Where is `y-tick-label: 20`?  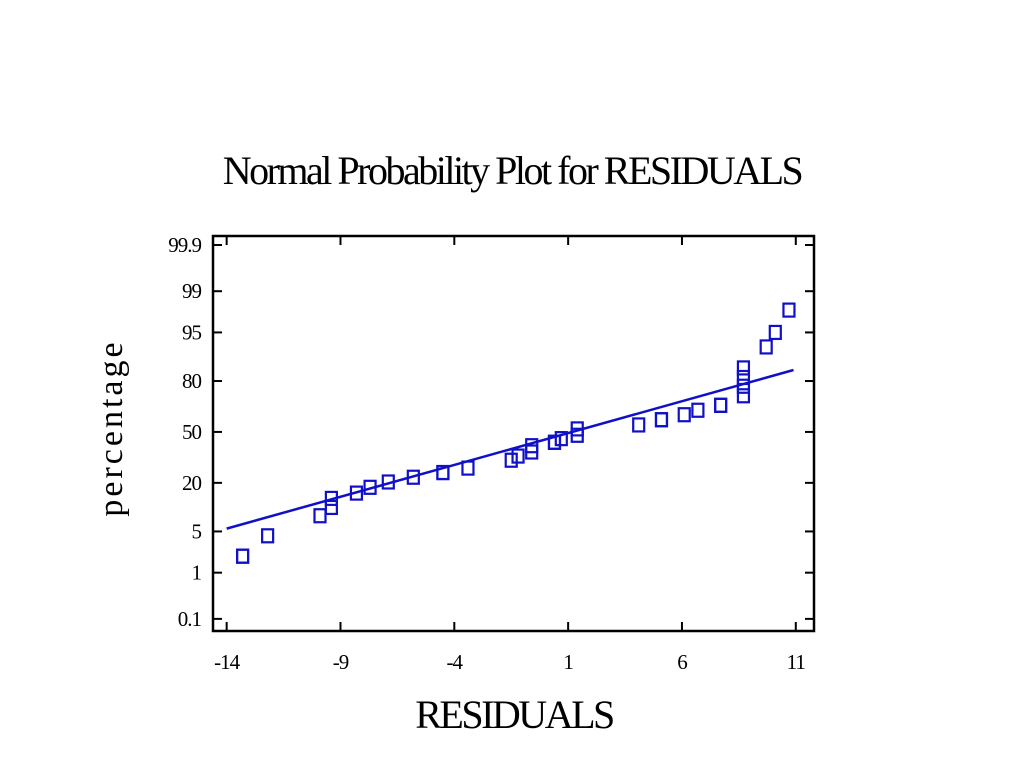
y-tick-label: 20 is located at coordinates (192, 483).